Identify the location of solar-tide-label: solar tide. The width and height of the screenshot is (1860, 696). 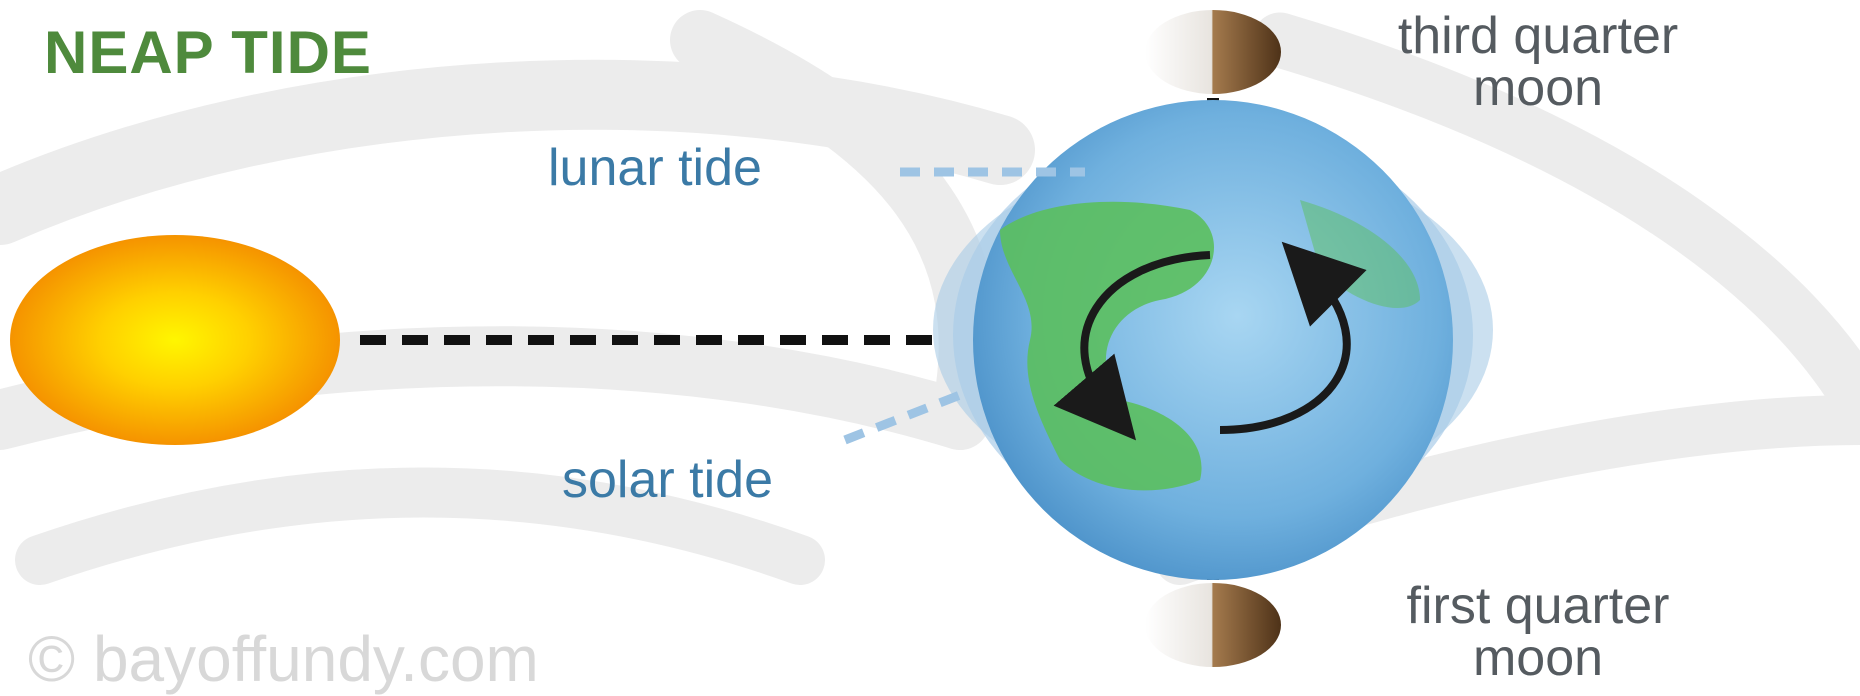
(667, 480).